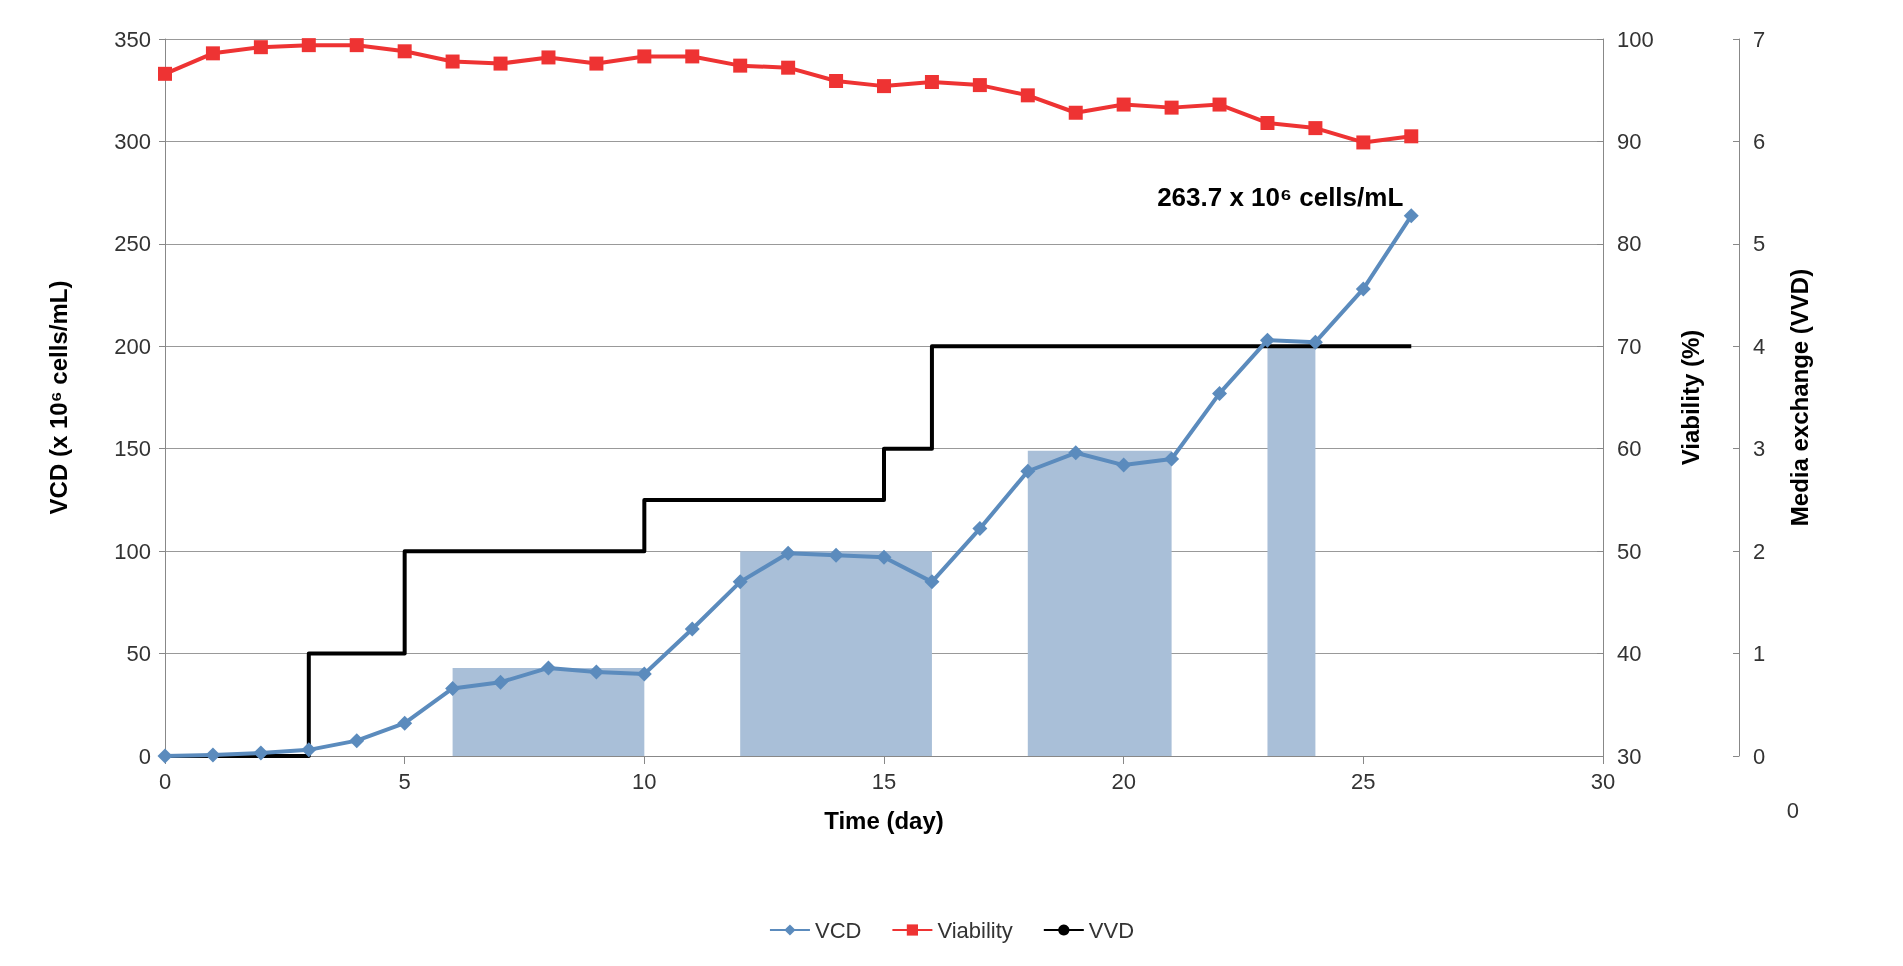  I want to click on y3-tick-label: 0, so click(1759, 756).